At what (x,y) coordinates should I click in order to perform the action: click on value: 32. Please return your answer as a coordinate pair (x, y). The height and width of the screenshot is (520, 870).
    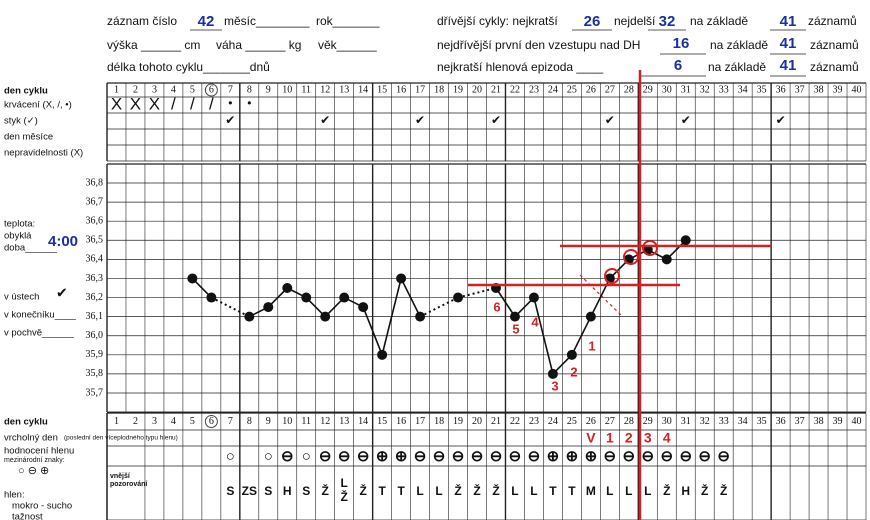
    Looking at the image, I should click on (667, 21).